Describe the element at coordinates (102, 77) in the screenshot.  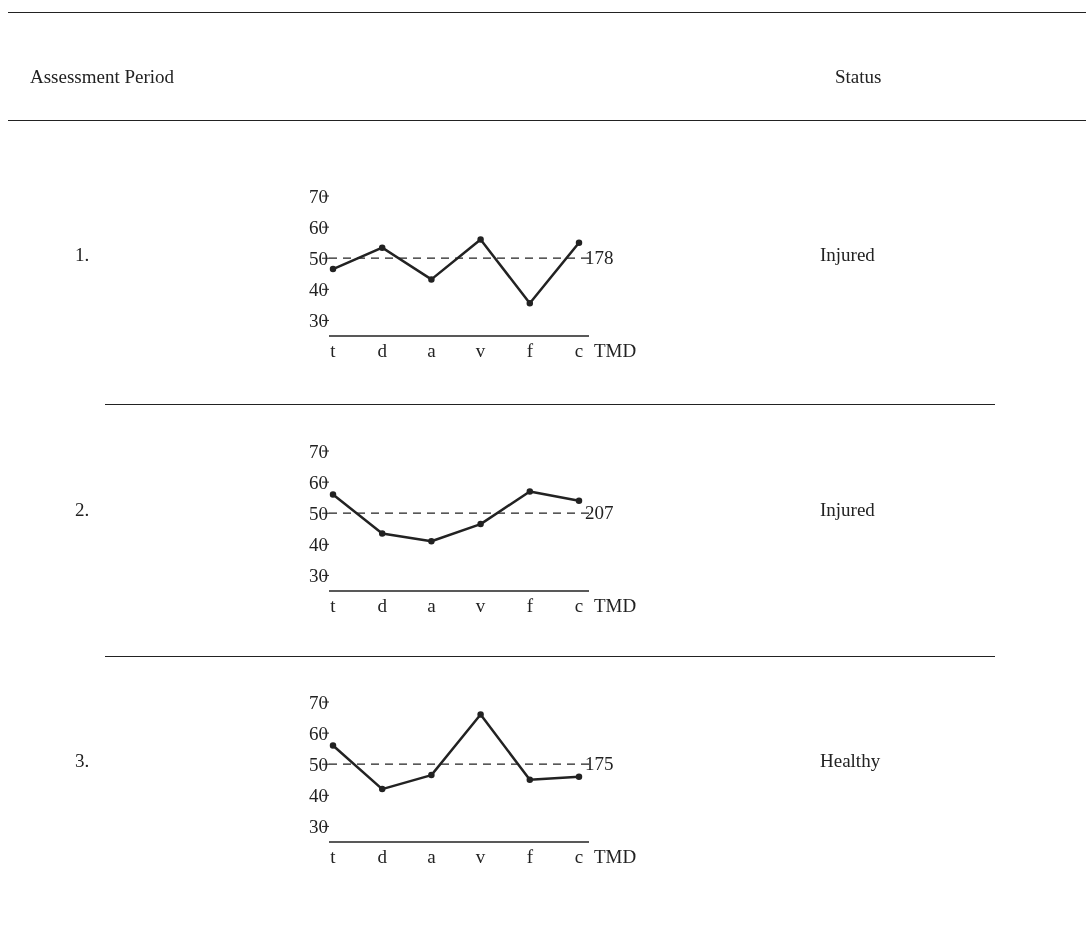
I see `text: Assessment Period` at that location.